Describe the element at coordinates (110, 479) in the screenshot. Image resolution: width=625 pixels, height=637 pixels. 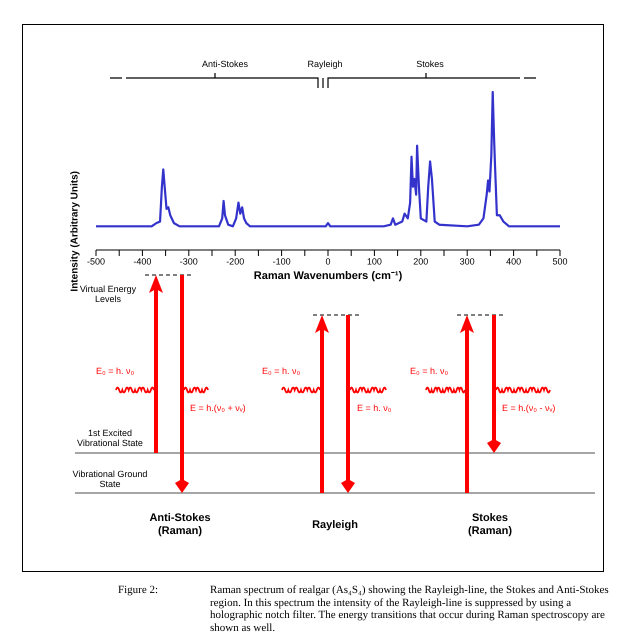
I see `text: Vibrational Ground State` at that location.